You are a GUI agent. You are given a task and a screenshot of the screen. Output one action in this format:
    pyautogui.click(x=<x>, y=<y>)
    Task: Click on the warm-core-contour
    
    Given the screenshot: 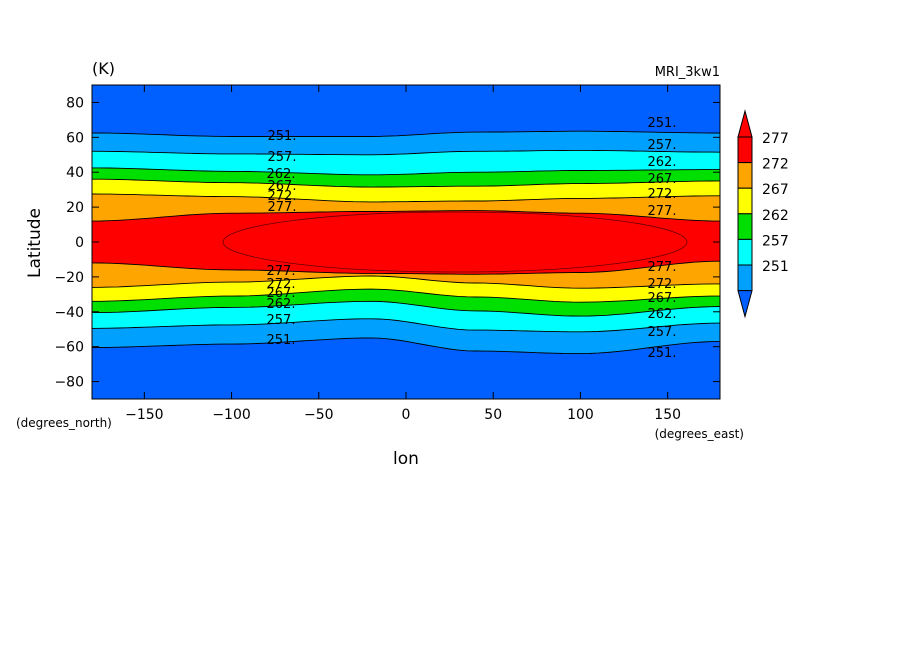 What is the action you would take?
    pyautogui.click(x=455, y=242)
    